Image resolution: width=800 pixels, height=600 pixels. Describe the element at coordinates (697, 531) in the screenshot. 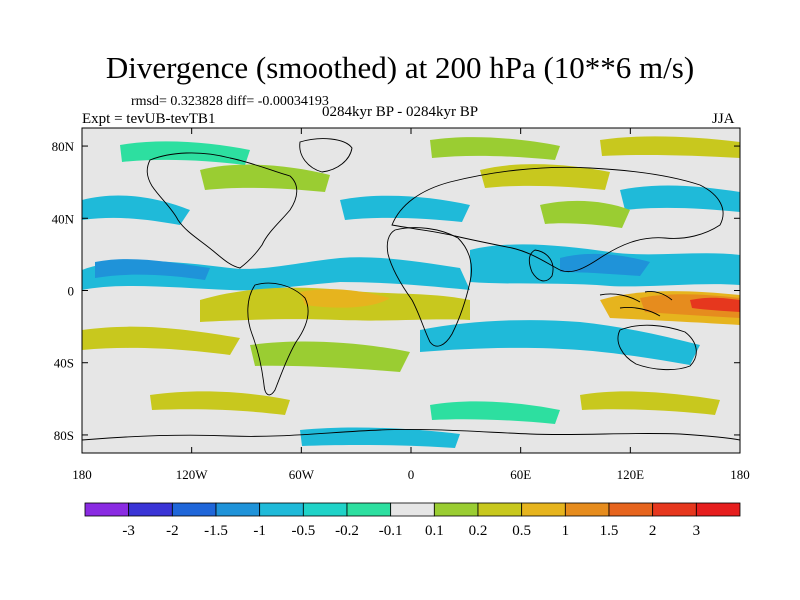

I see `colorbar-label: 3` at that location.